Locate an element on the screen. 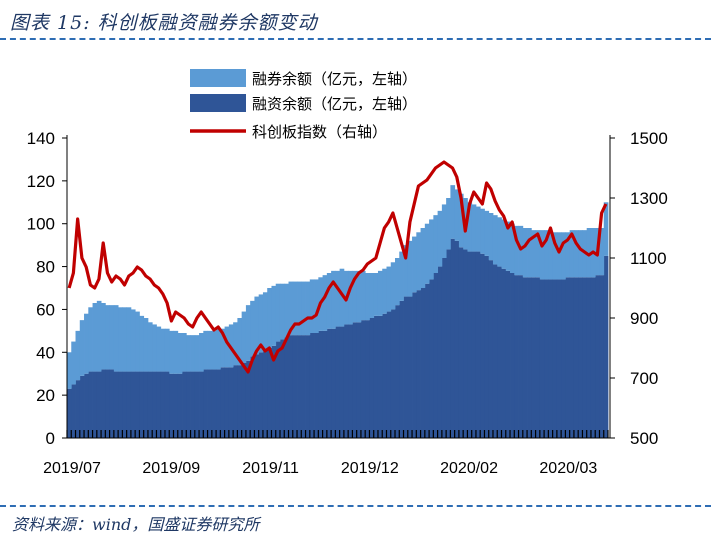 This screenshot has height=549, width=711. x-tick-label: 2019/09 is located at coordinates (171, 468).